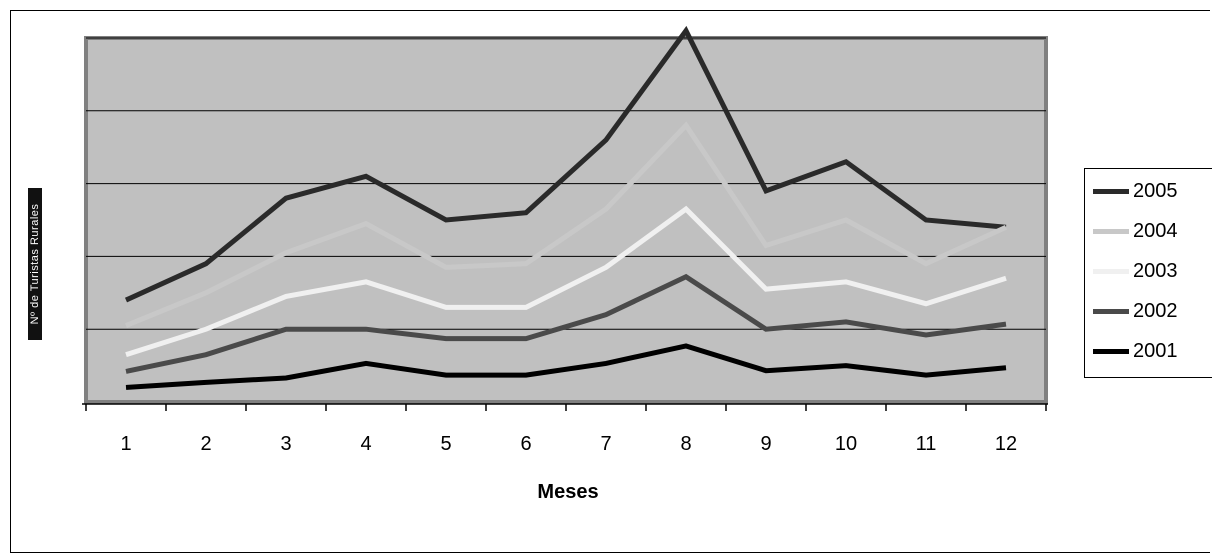  I want to click on x-axis-title: Meses, so click(567, 492).